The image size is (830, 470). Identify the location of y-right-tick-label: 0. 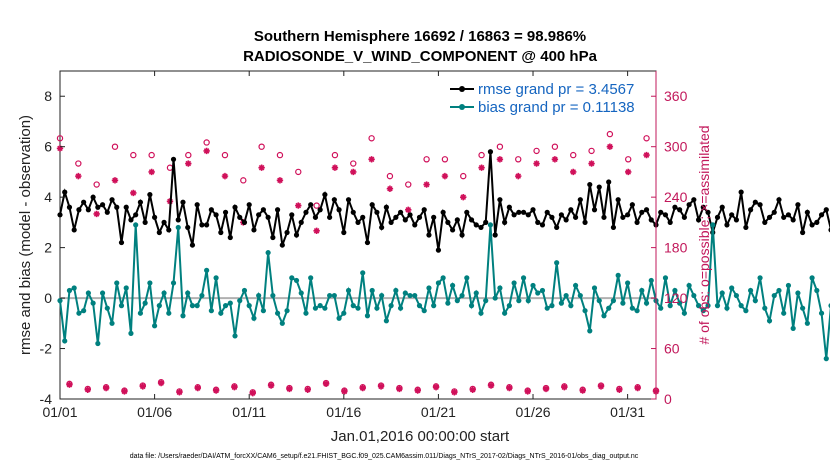
(668, 399).